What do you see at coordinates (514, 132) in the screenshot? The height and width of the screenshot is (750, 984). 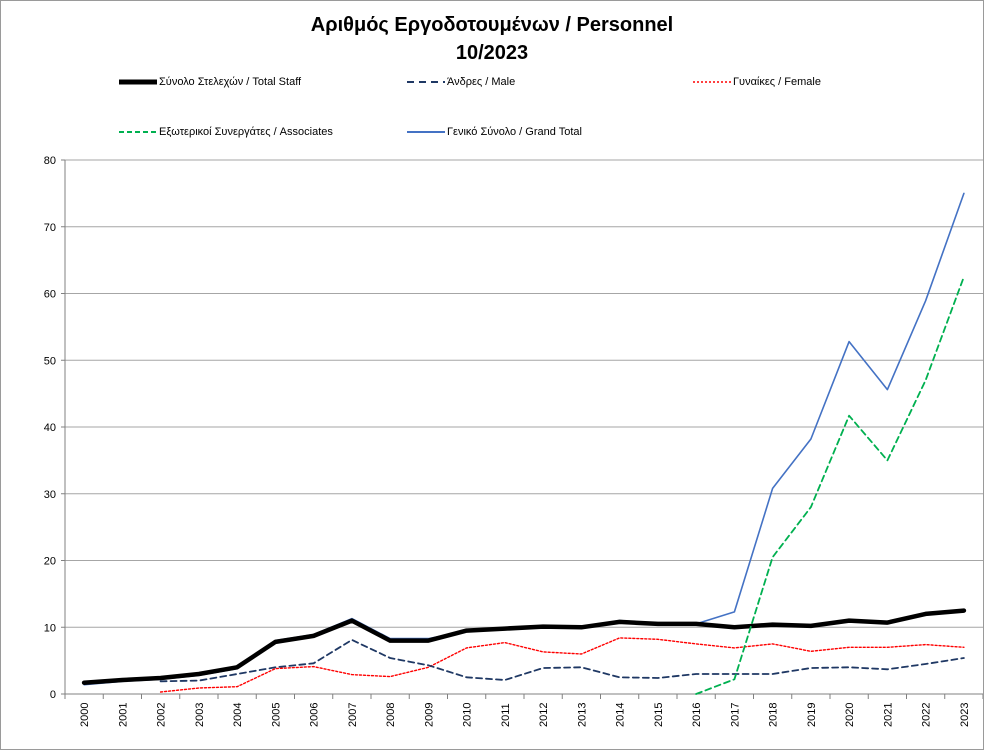 I see `legend-label-grand-total: Γενικό Σύνολο / Grand Total` at bounding box center [514, 132].